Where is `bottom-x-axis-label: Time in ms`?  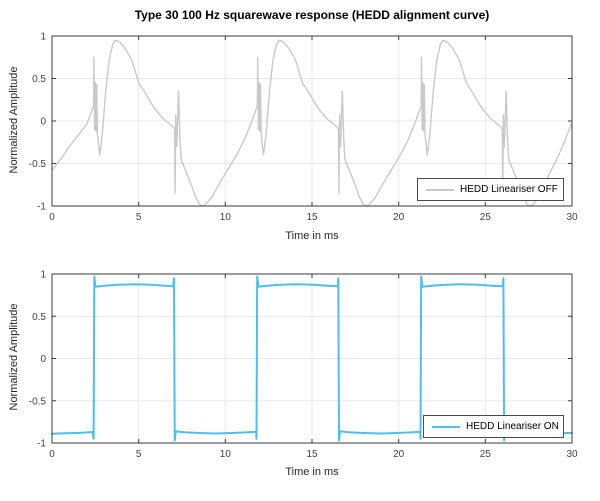
bottom-x-axis-label: Time in ms is located at coordinates (312, 472).